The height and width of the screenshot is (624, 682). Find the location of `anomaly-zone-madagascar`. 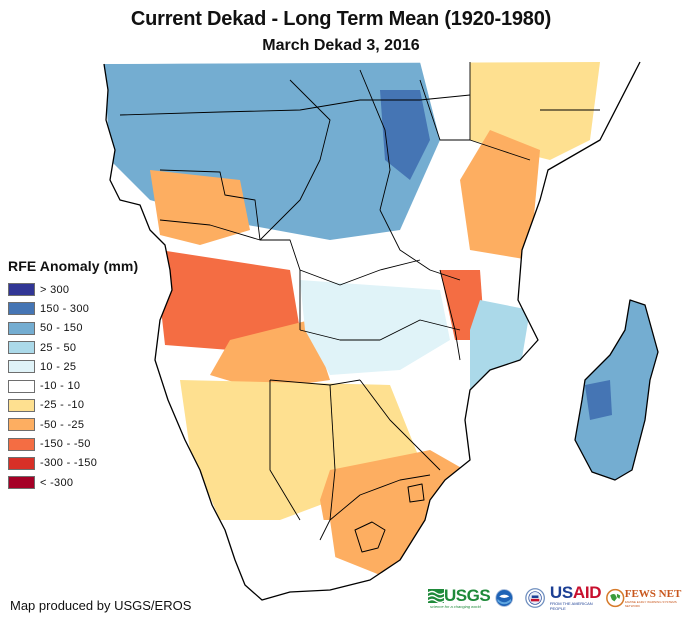

anomaly-zone-madagascar is located at coordinates (616, 390).